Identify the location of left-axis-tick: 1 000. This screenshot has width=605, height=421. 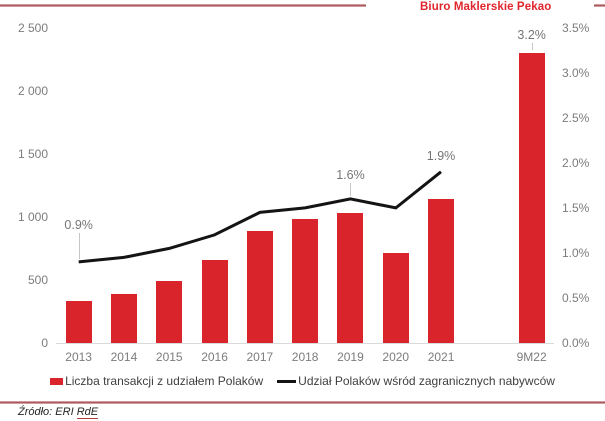
(32, 216).